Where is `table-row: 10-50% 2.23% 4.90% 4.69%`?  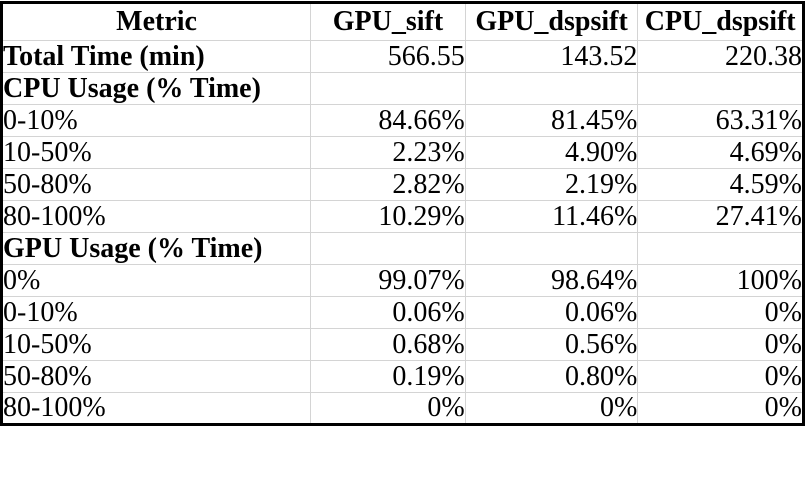
table-row: 10-50% 2.23% 4.90% 4.69% is located at coordinates (402, 152).